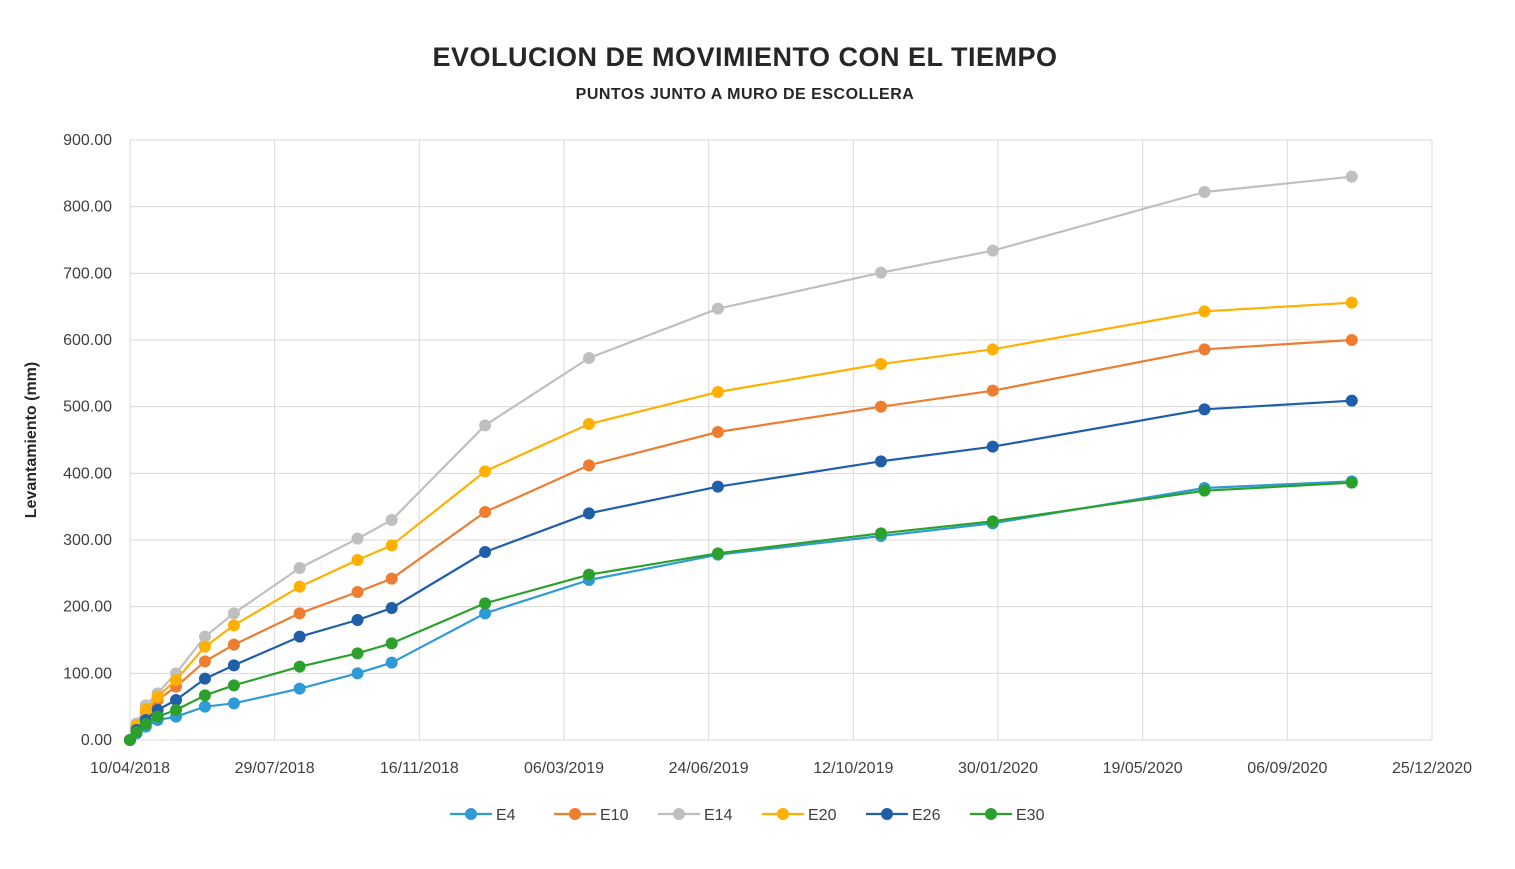 The height and width of the screenshot is (869, 1515). I want to click on legend-item: E30, so click(1007, 815).